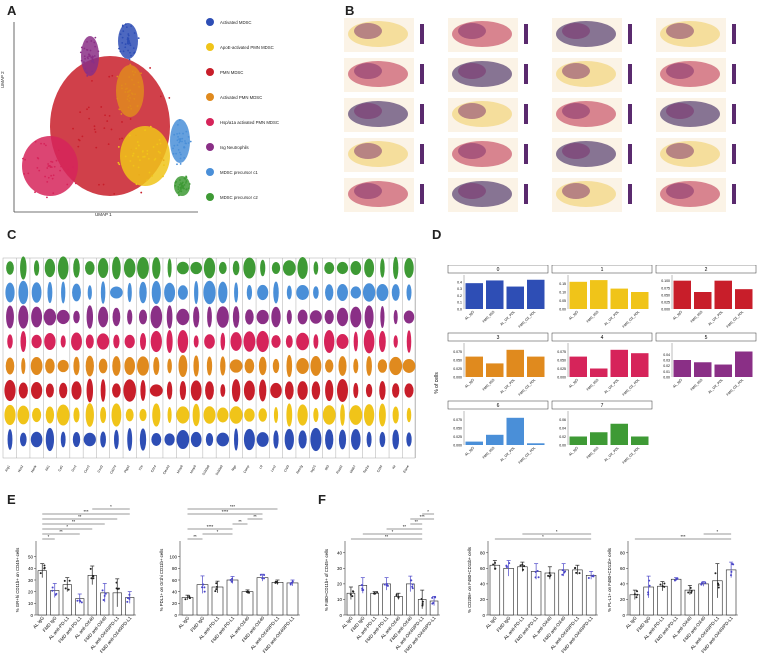  I want to click on legend-label: PMN MDSC, so click(232, 72).